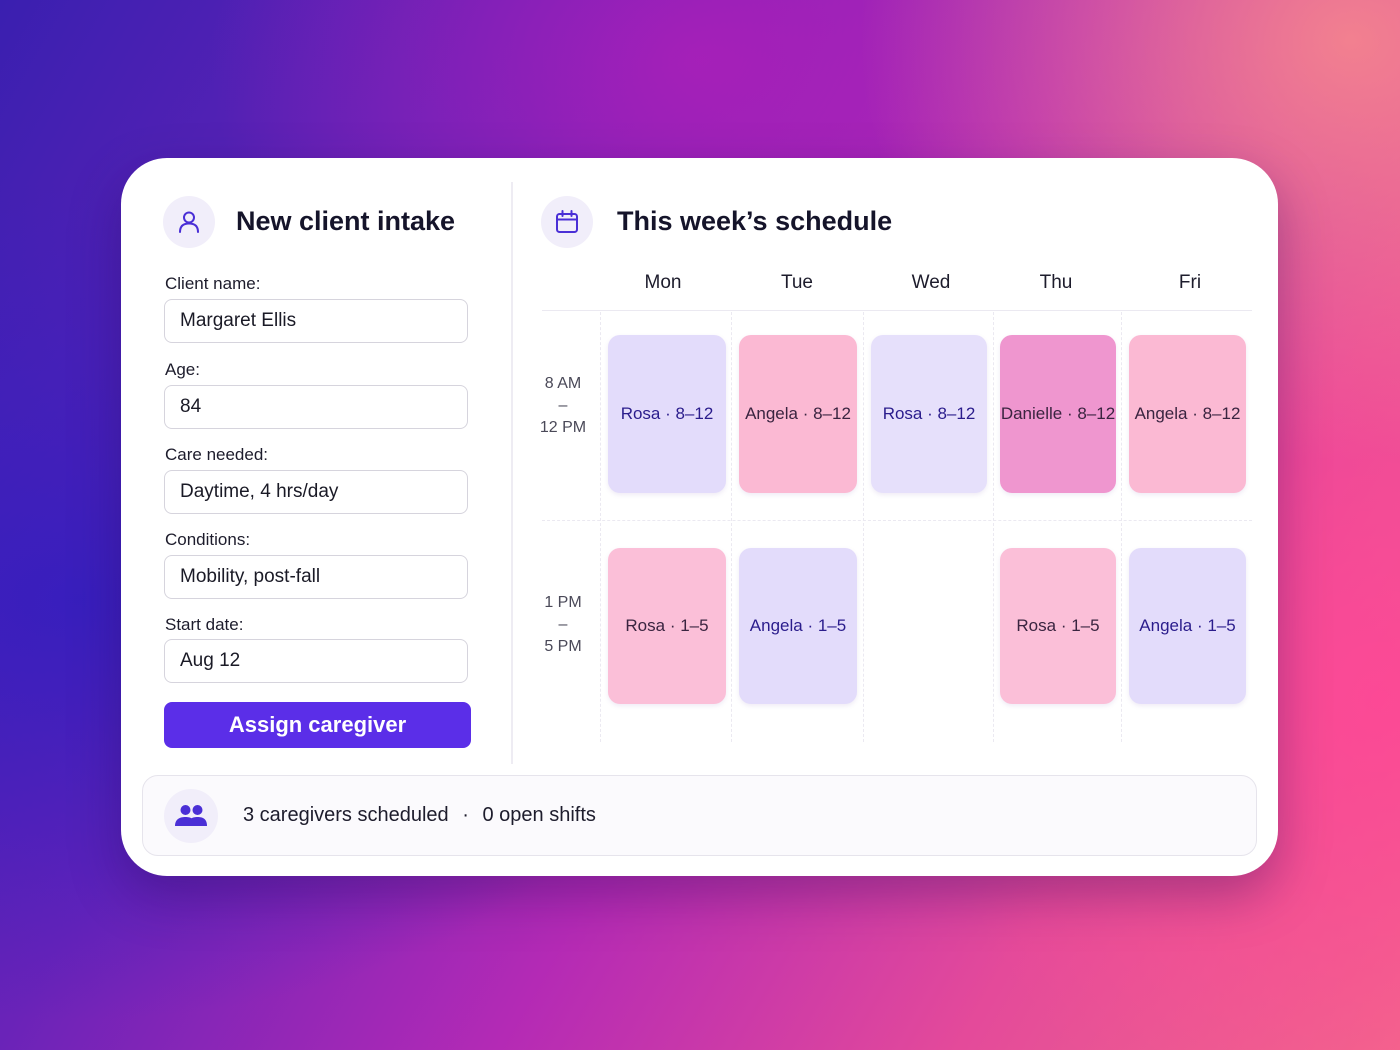 The width and height of the screenshot is (1400, 1050). What do you see at coordinates (208, 539) in the screenshot?
I see `conditions-label: Conditions:` at bounding box center [208, 539].